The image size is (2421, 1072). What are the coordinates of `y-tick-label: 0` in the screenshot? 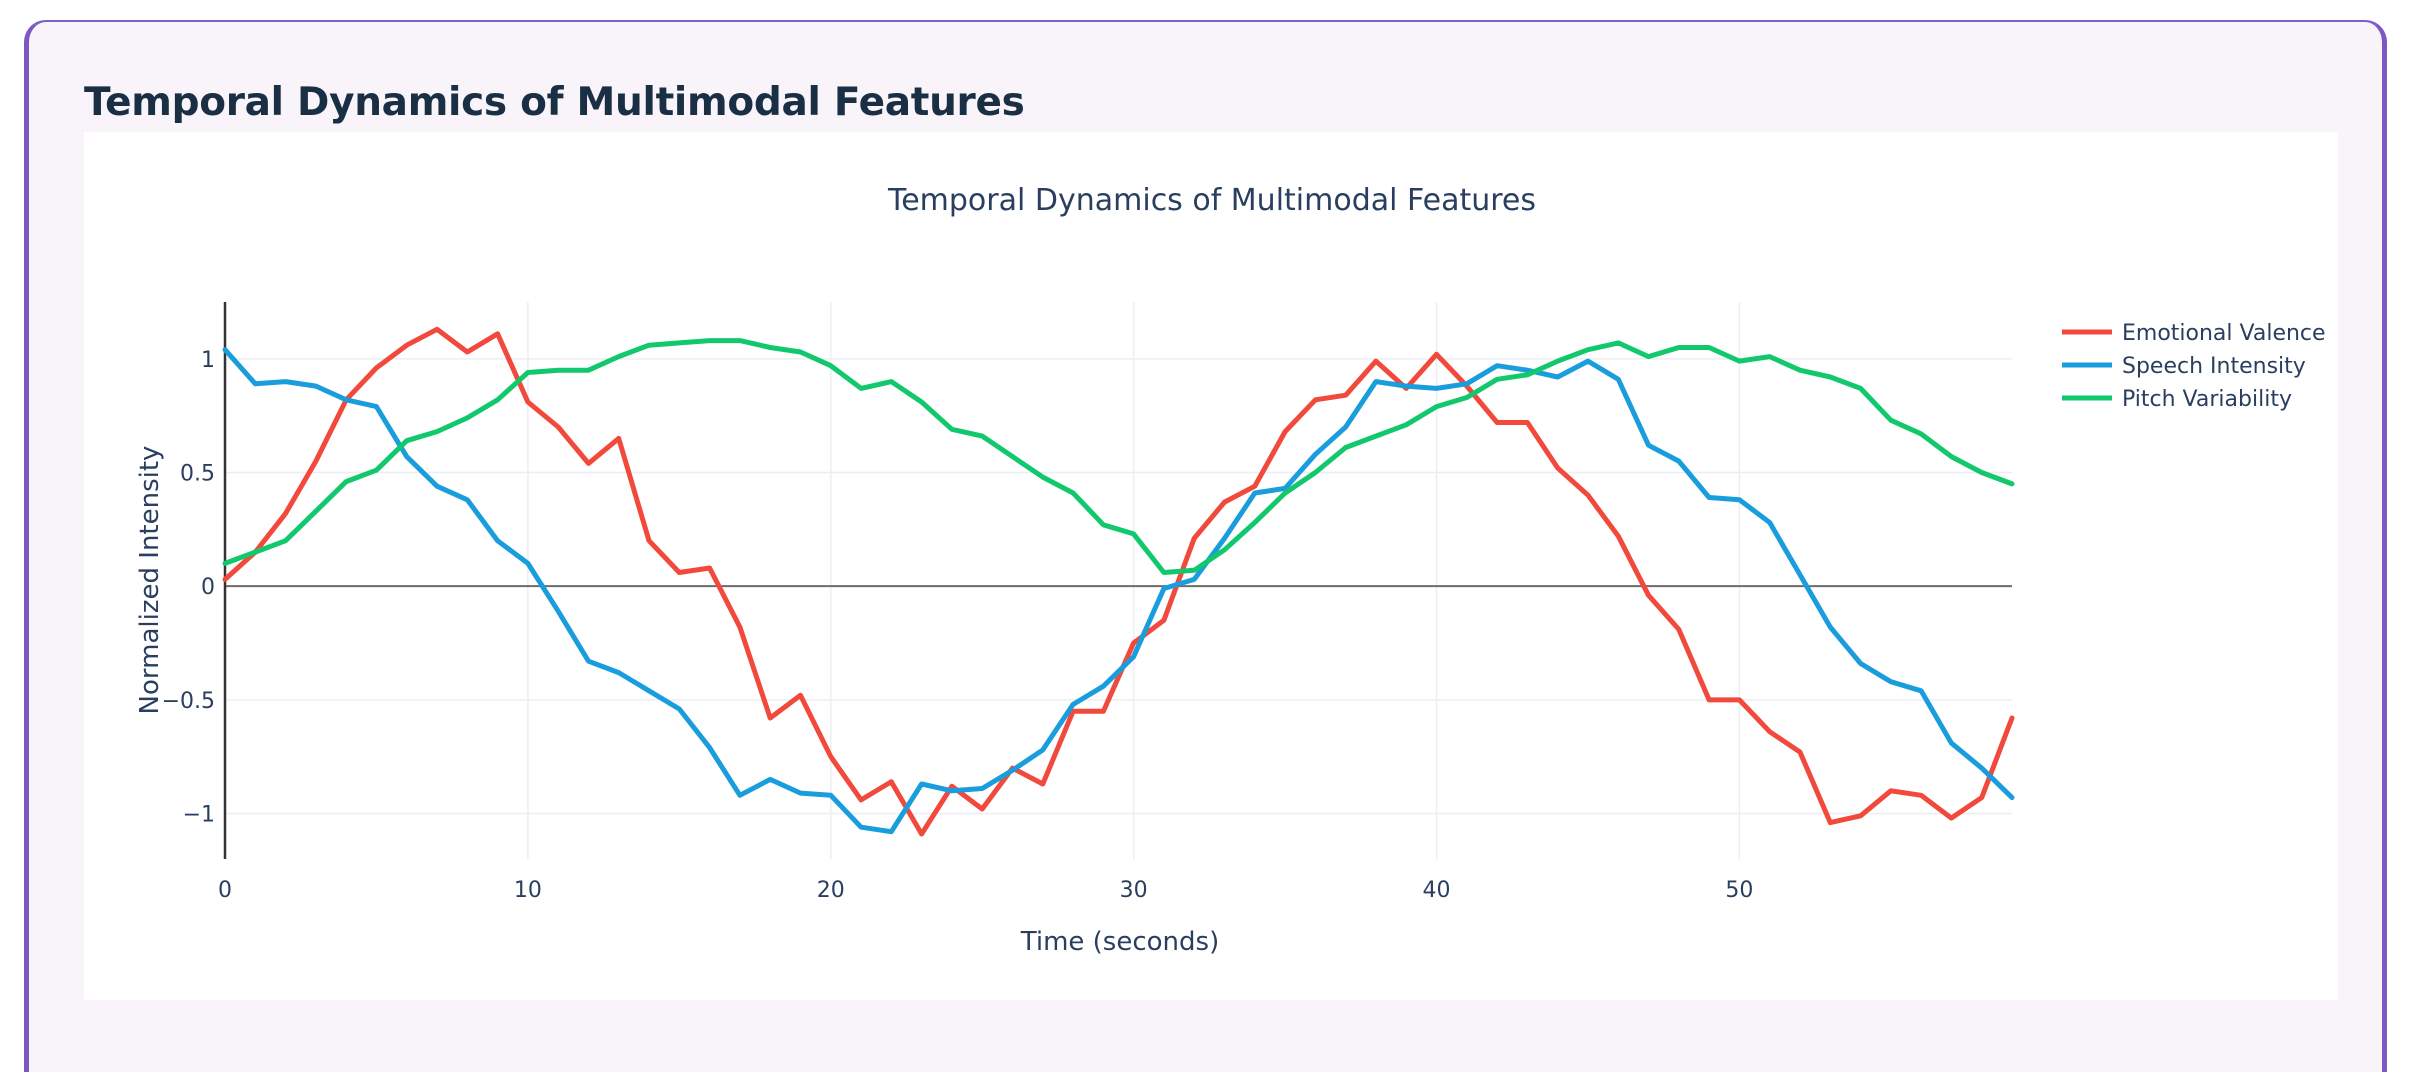 It's located at (208, 587).